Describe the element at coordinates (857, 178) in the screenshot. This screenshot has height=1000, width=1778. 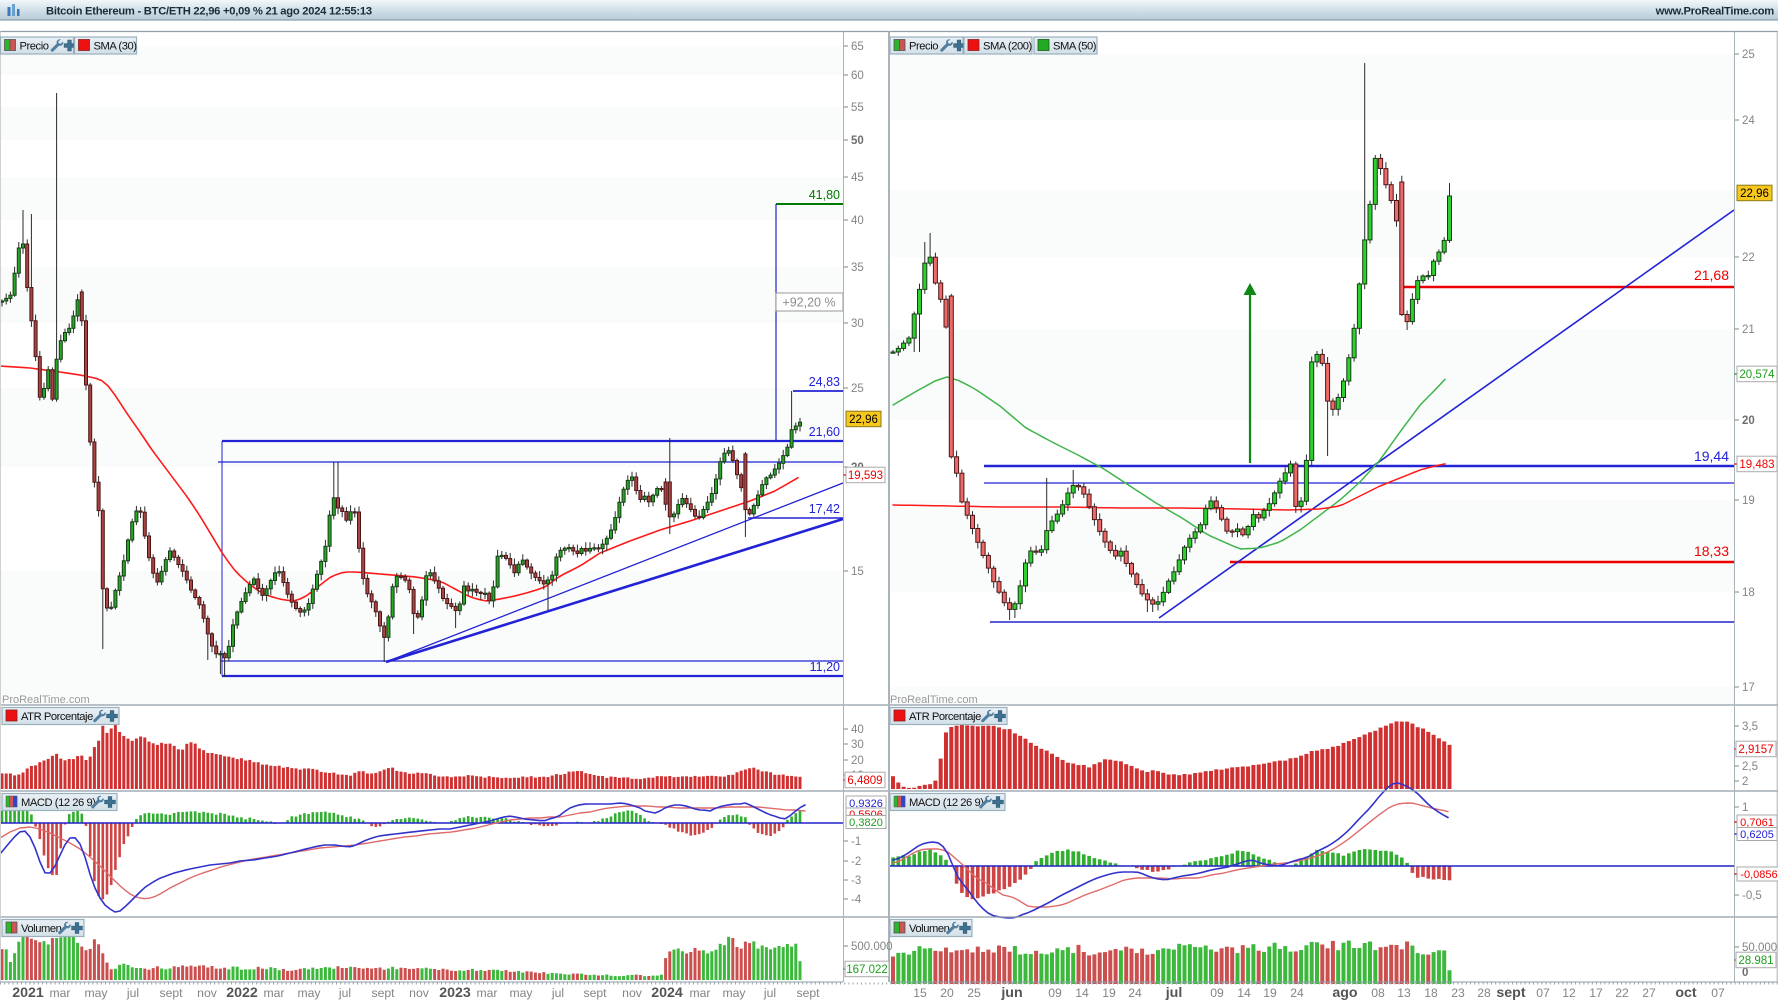
I see `svg-text: 45` at that location.